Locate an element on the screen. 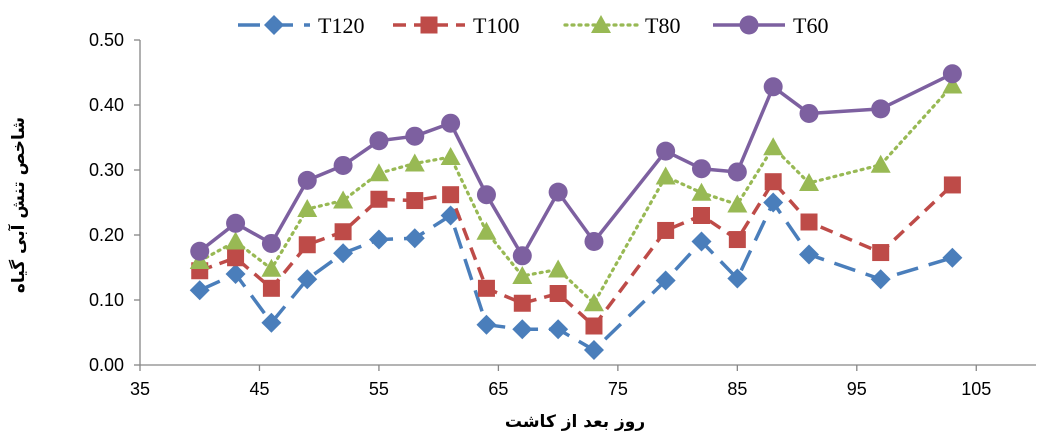 This screenshot has height=437, width=1047. y-tick-label: 0.50 is located at coordinates (106, 40).